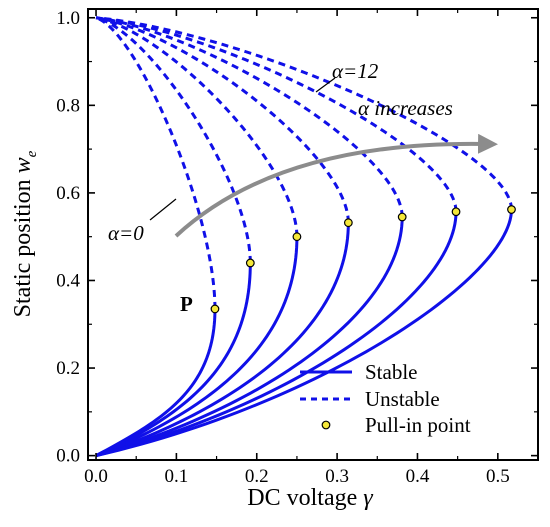 This screenshot has width=550, height=527. What do you see at coordinates (68, 105) in the screenshot?
I see `y-tick-label: 0.8` at bounding box center [68, 105].